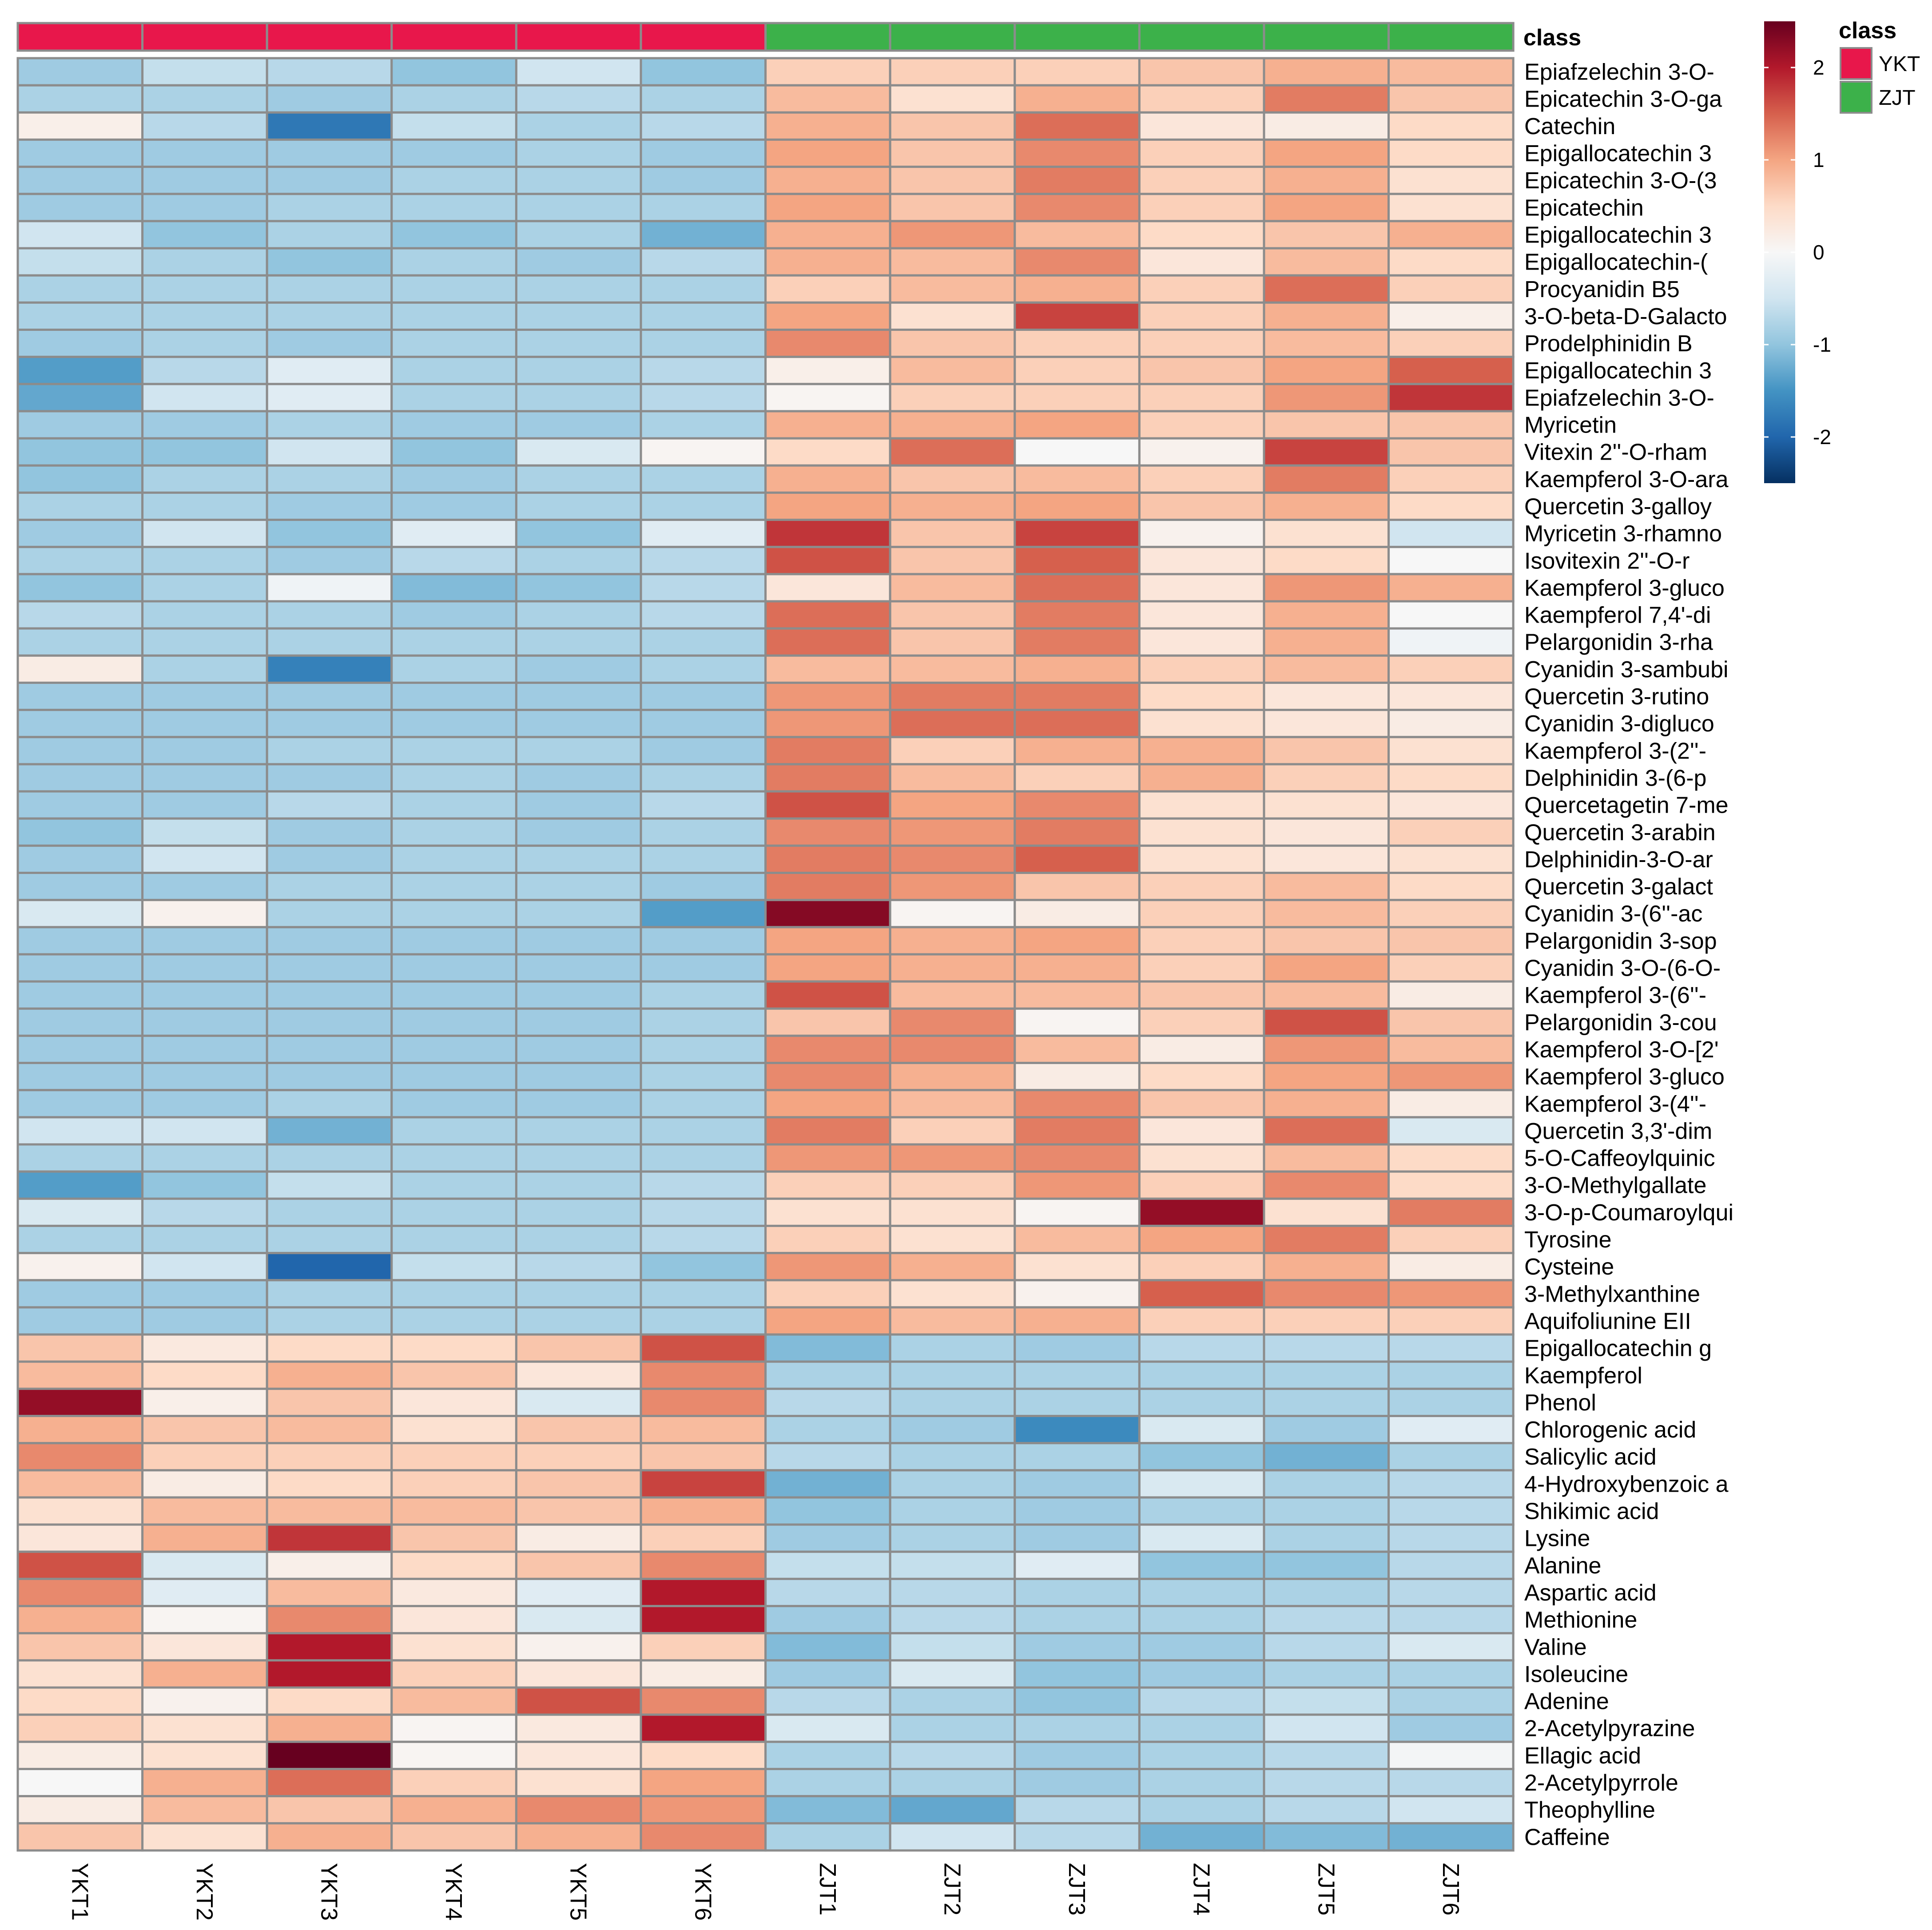 The width and height of the screenshot is (1932, 1930). Describe the element at coordinates (1555, 1647) in the screenshot. I see `row-label: Valine` at that location.